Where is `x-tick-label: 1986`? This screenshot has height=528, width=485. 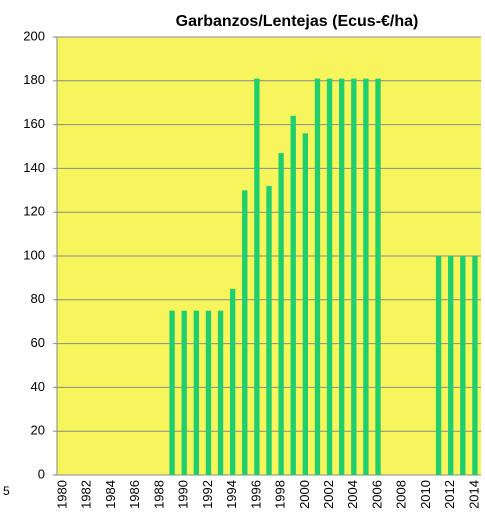
x-tick-label: 1986 is located at coordinates (134, 494).